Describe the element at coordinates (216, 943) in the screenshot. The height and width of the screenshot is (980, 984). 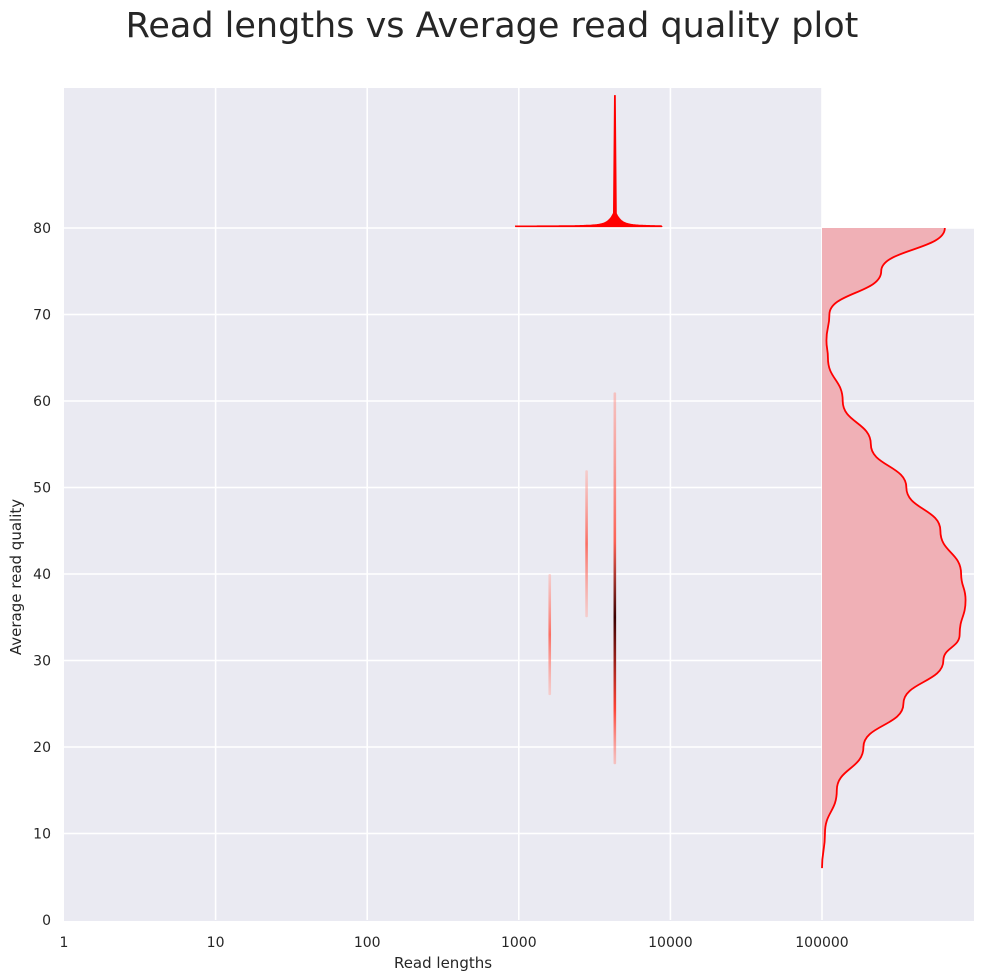
I see `x-tick-label: 10` at that location.